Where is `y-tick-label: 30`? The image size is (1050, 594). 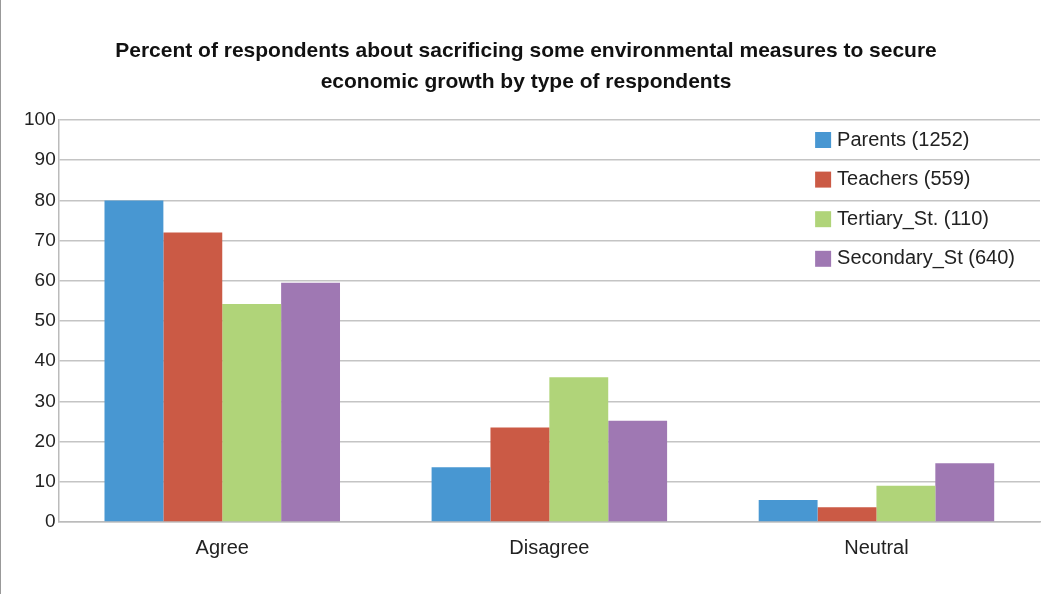
y-tick-label: 30 is located at coordinates (45, 400).